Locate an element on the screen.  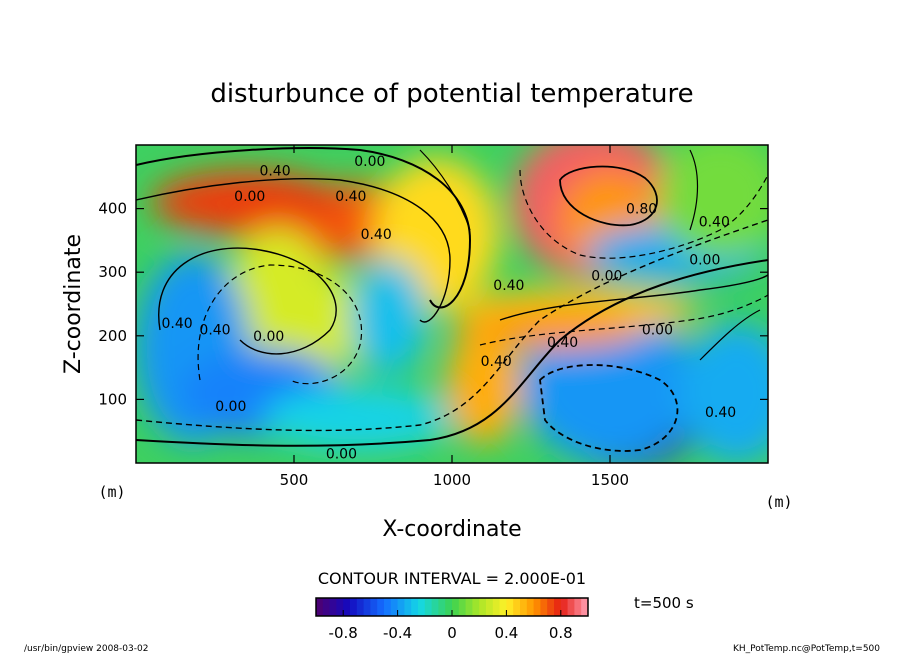
contour-label: 0.80 is located at coordinates (641, 210).